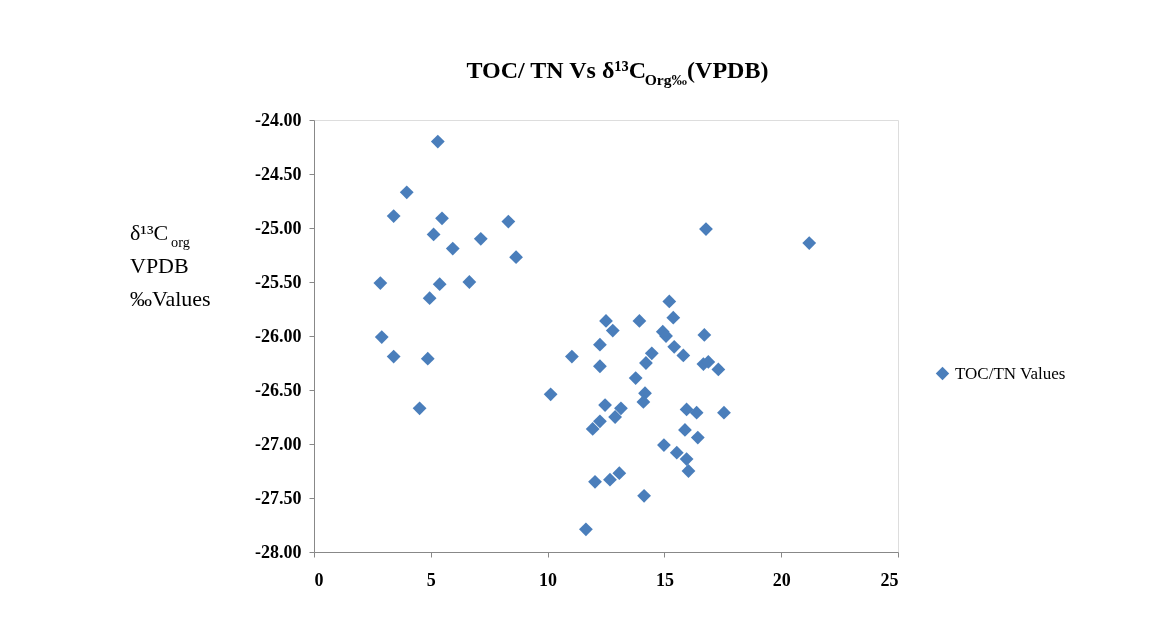 This screenshot has width=1164, height=630. I want to click on y-tick-label: -27.50, so click(278, 497).